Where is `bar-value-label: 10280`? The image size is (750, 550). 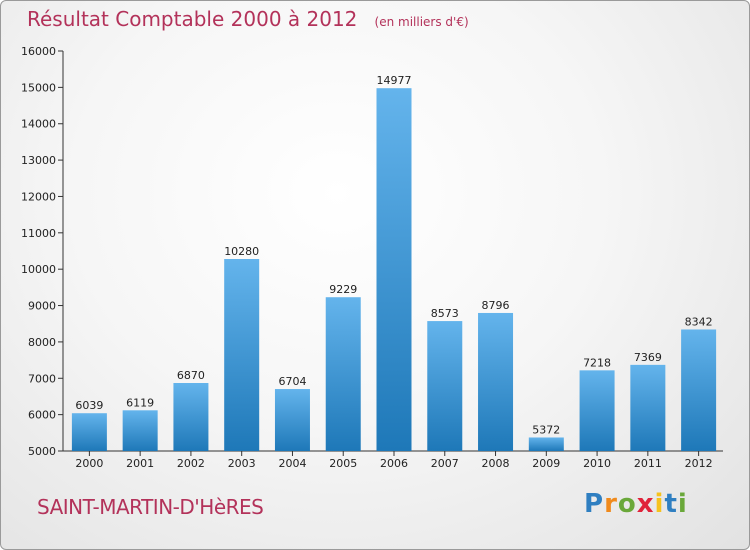
bar-value-label: 10280 is located at coordinates (241, 251).